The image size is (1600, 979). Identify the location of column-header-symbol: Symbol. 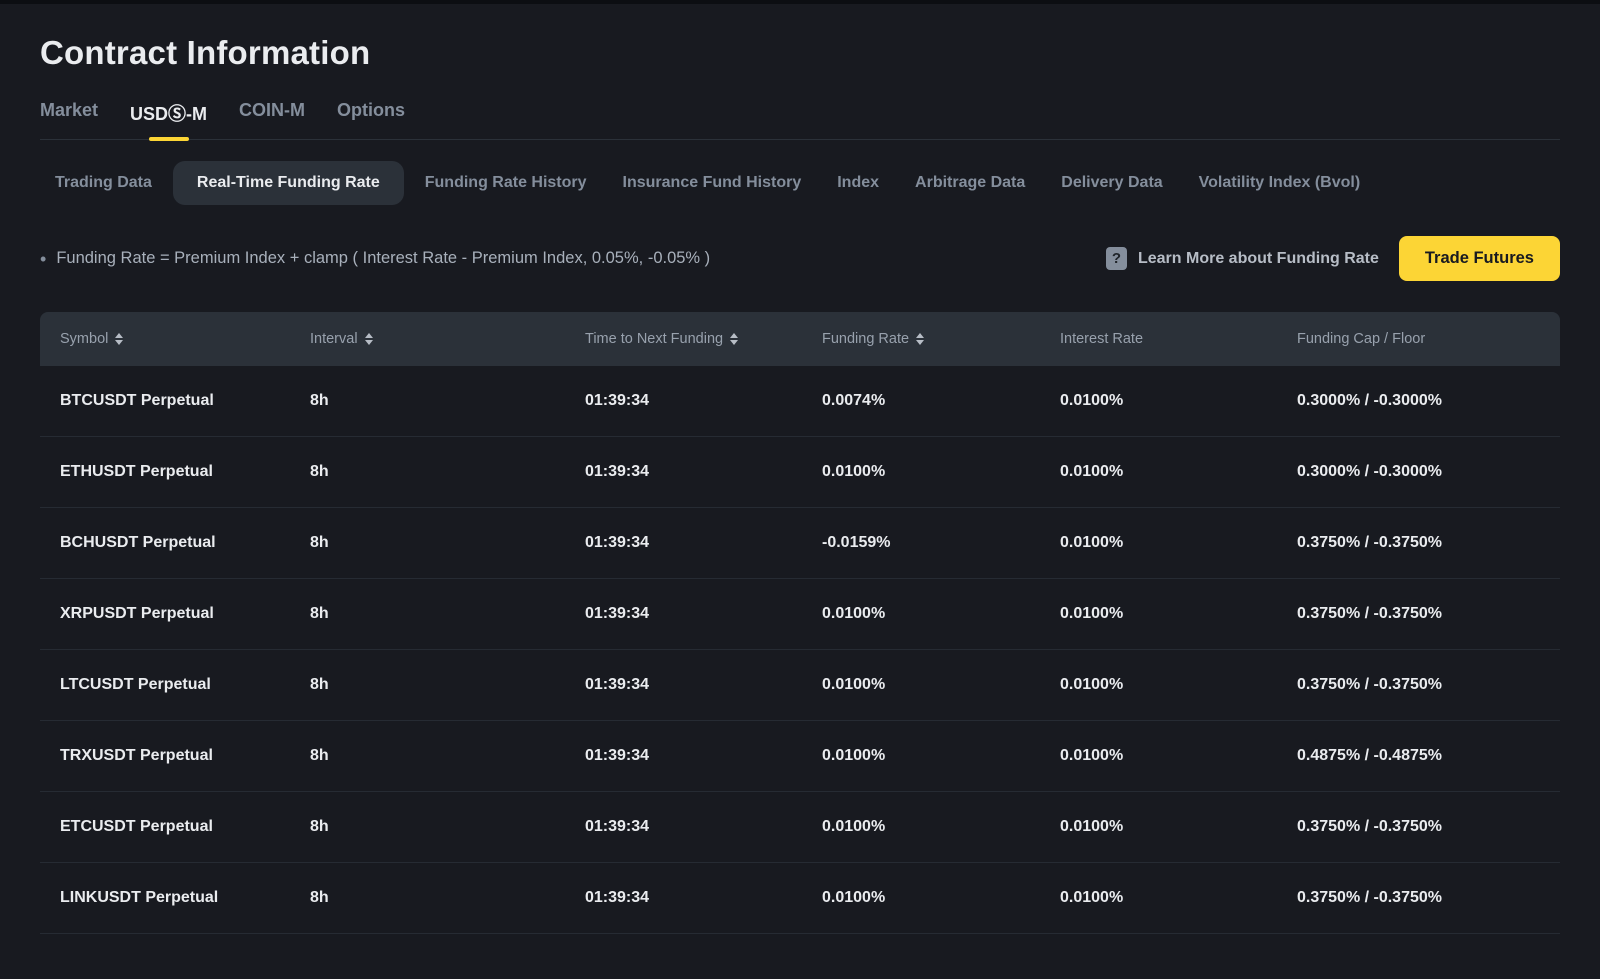
(165, 339).